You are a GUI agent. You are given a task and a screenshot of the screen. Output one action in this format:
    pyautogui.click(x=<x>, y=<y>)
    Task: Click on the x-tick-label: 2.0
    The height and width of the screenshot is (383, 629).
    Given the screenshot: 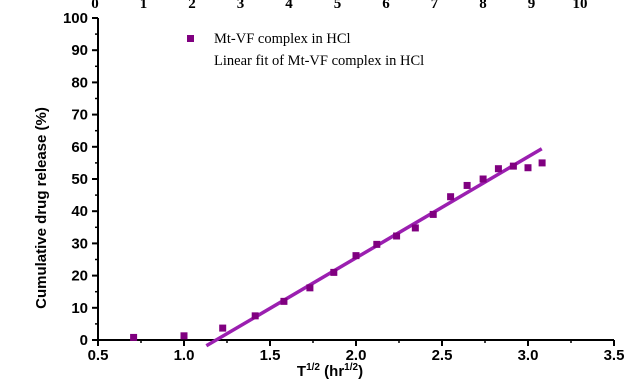 What is the action you would take?
    pyautogui.click(x=356, y=355)
    